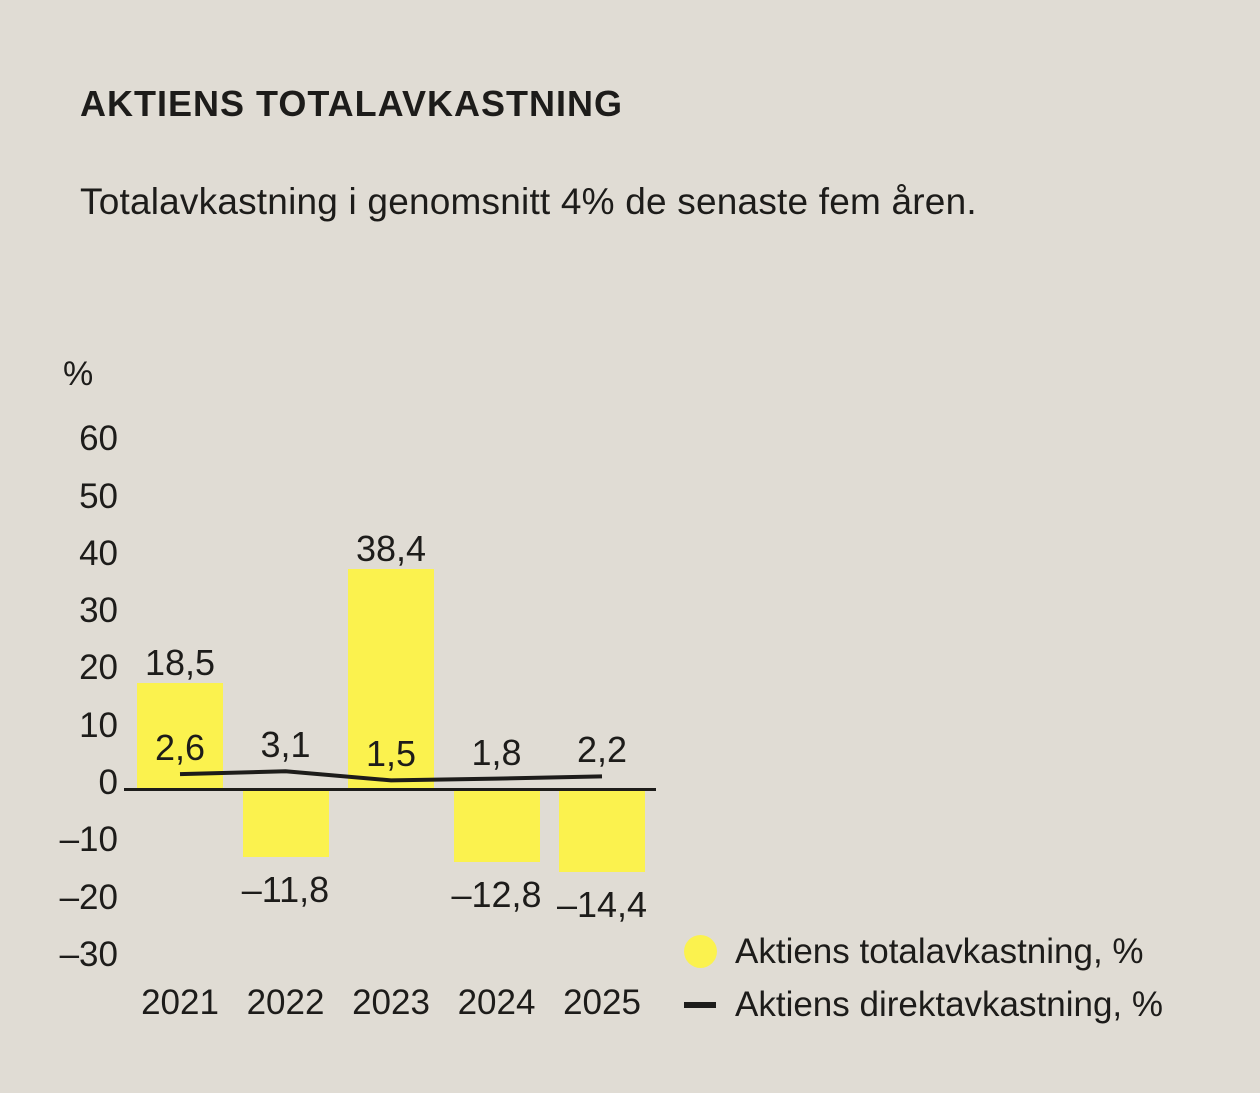 The width and height of the screenshot is (1260, 1093). Describe the element at coordinates (180, 1002) in the screenshot. I see `x-axis-year-label: 2021` at that location.